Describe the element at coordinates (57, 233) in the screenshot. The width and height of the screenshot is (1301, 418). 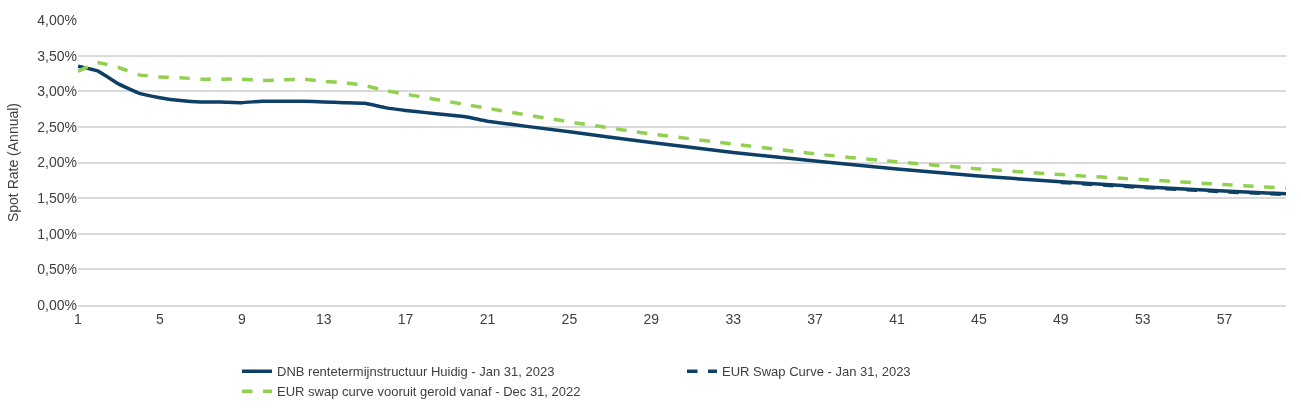
I see `y-tick-label: 1,00%` at that location.